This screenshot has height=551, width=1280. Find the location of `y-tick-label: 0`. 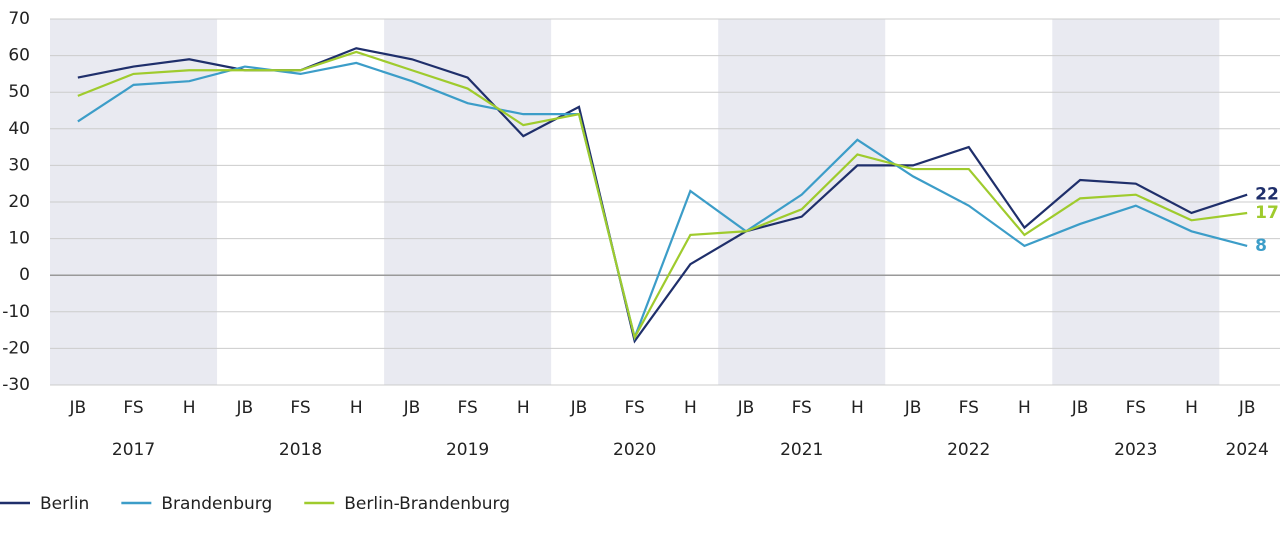

y-tick-label: 0 is located at coordinates (24, 275).